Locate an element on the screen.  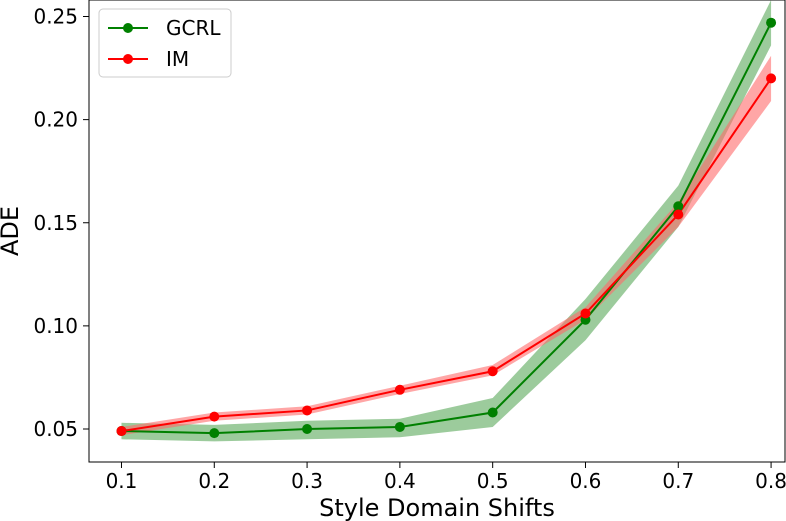
x-tick-label: 0.4 is located at coordinates (400, 481).